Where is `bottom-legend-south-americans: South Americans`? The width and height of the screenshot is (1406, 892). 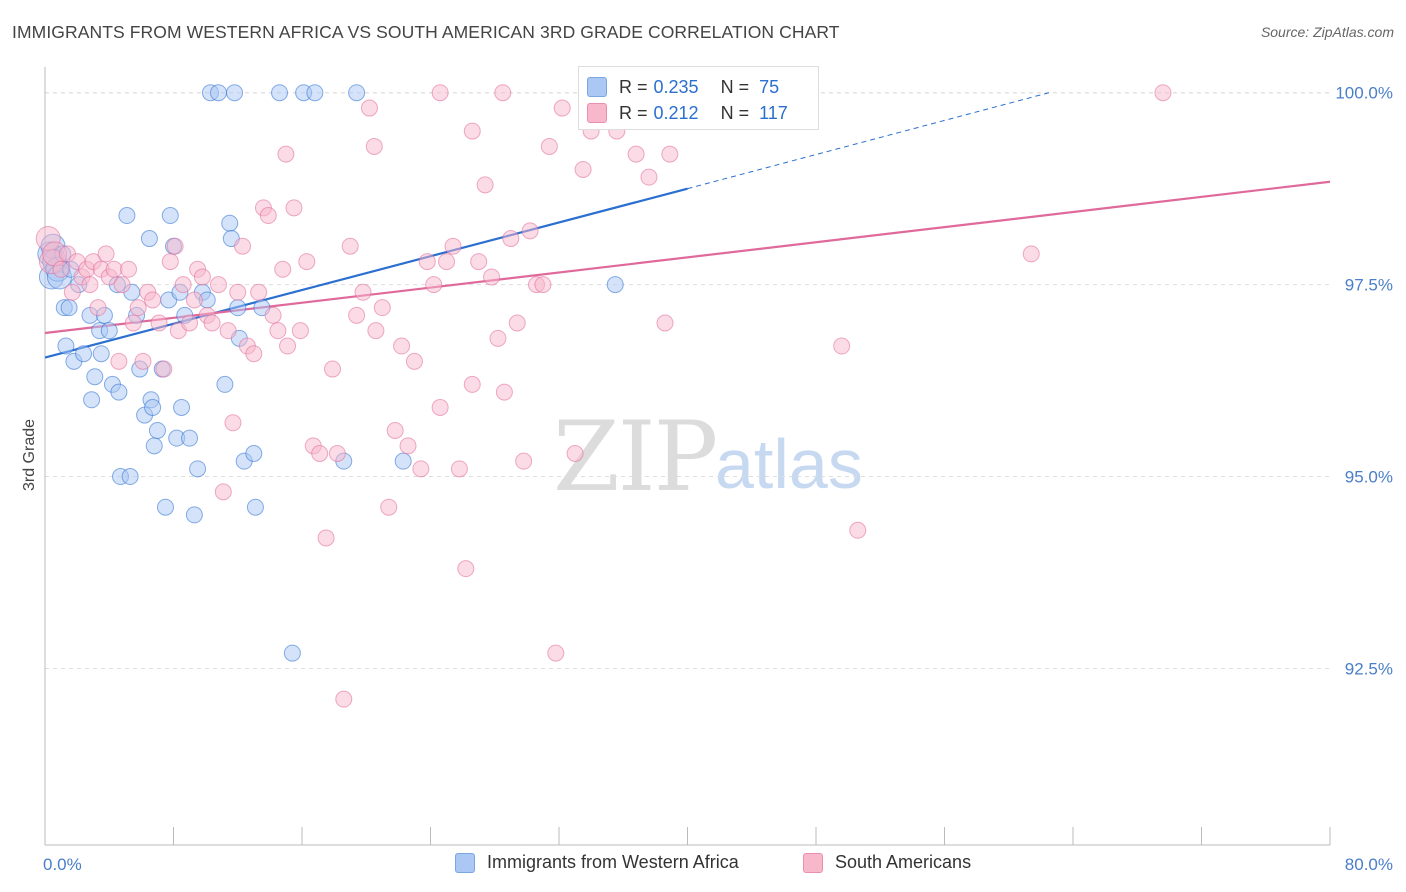
bottom-legend-south-americans: South Americans is located at coordinates (887, 862).